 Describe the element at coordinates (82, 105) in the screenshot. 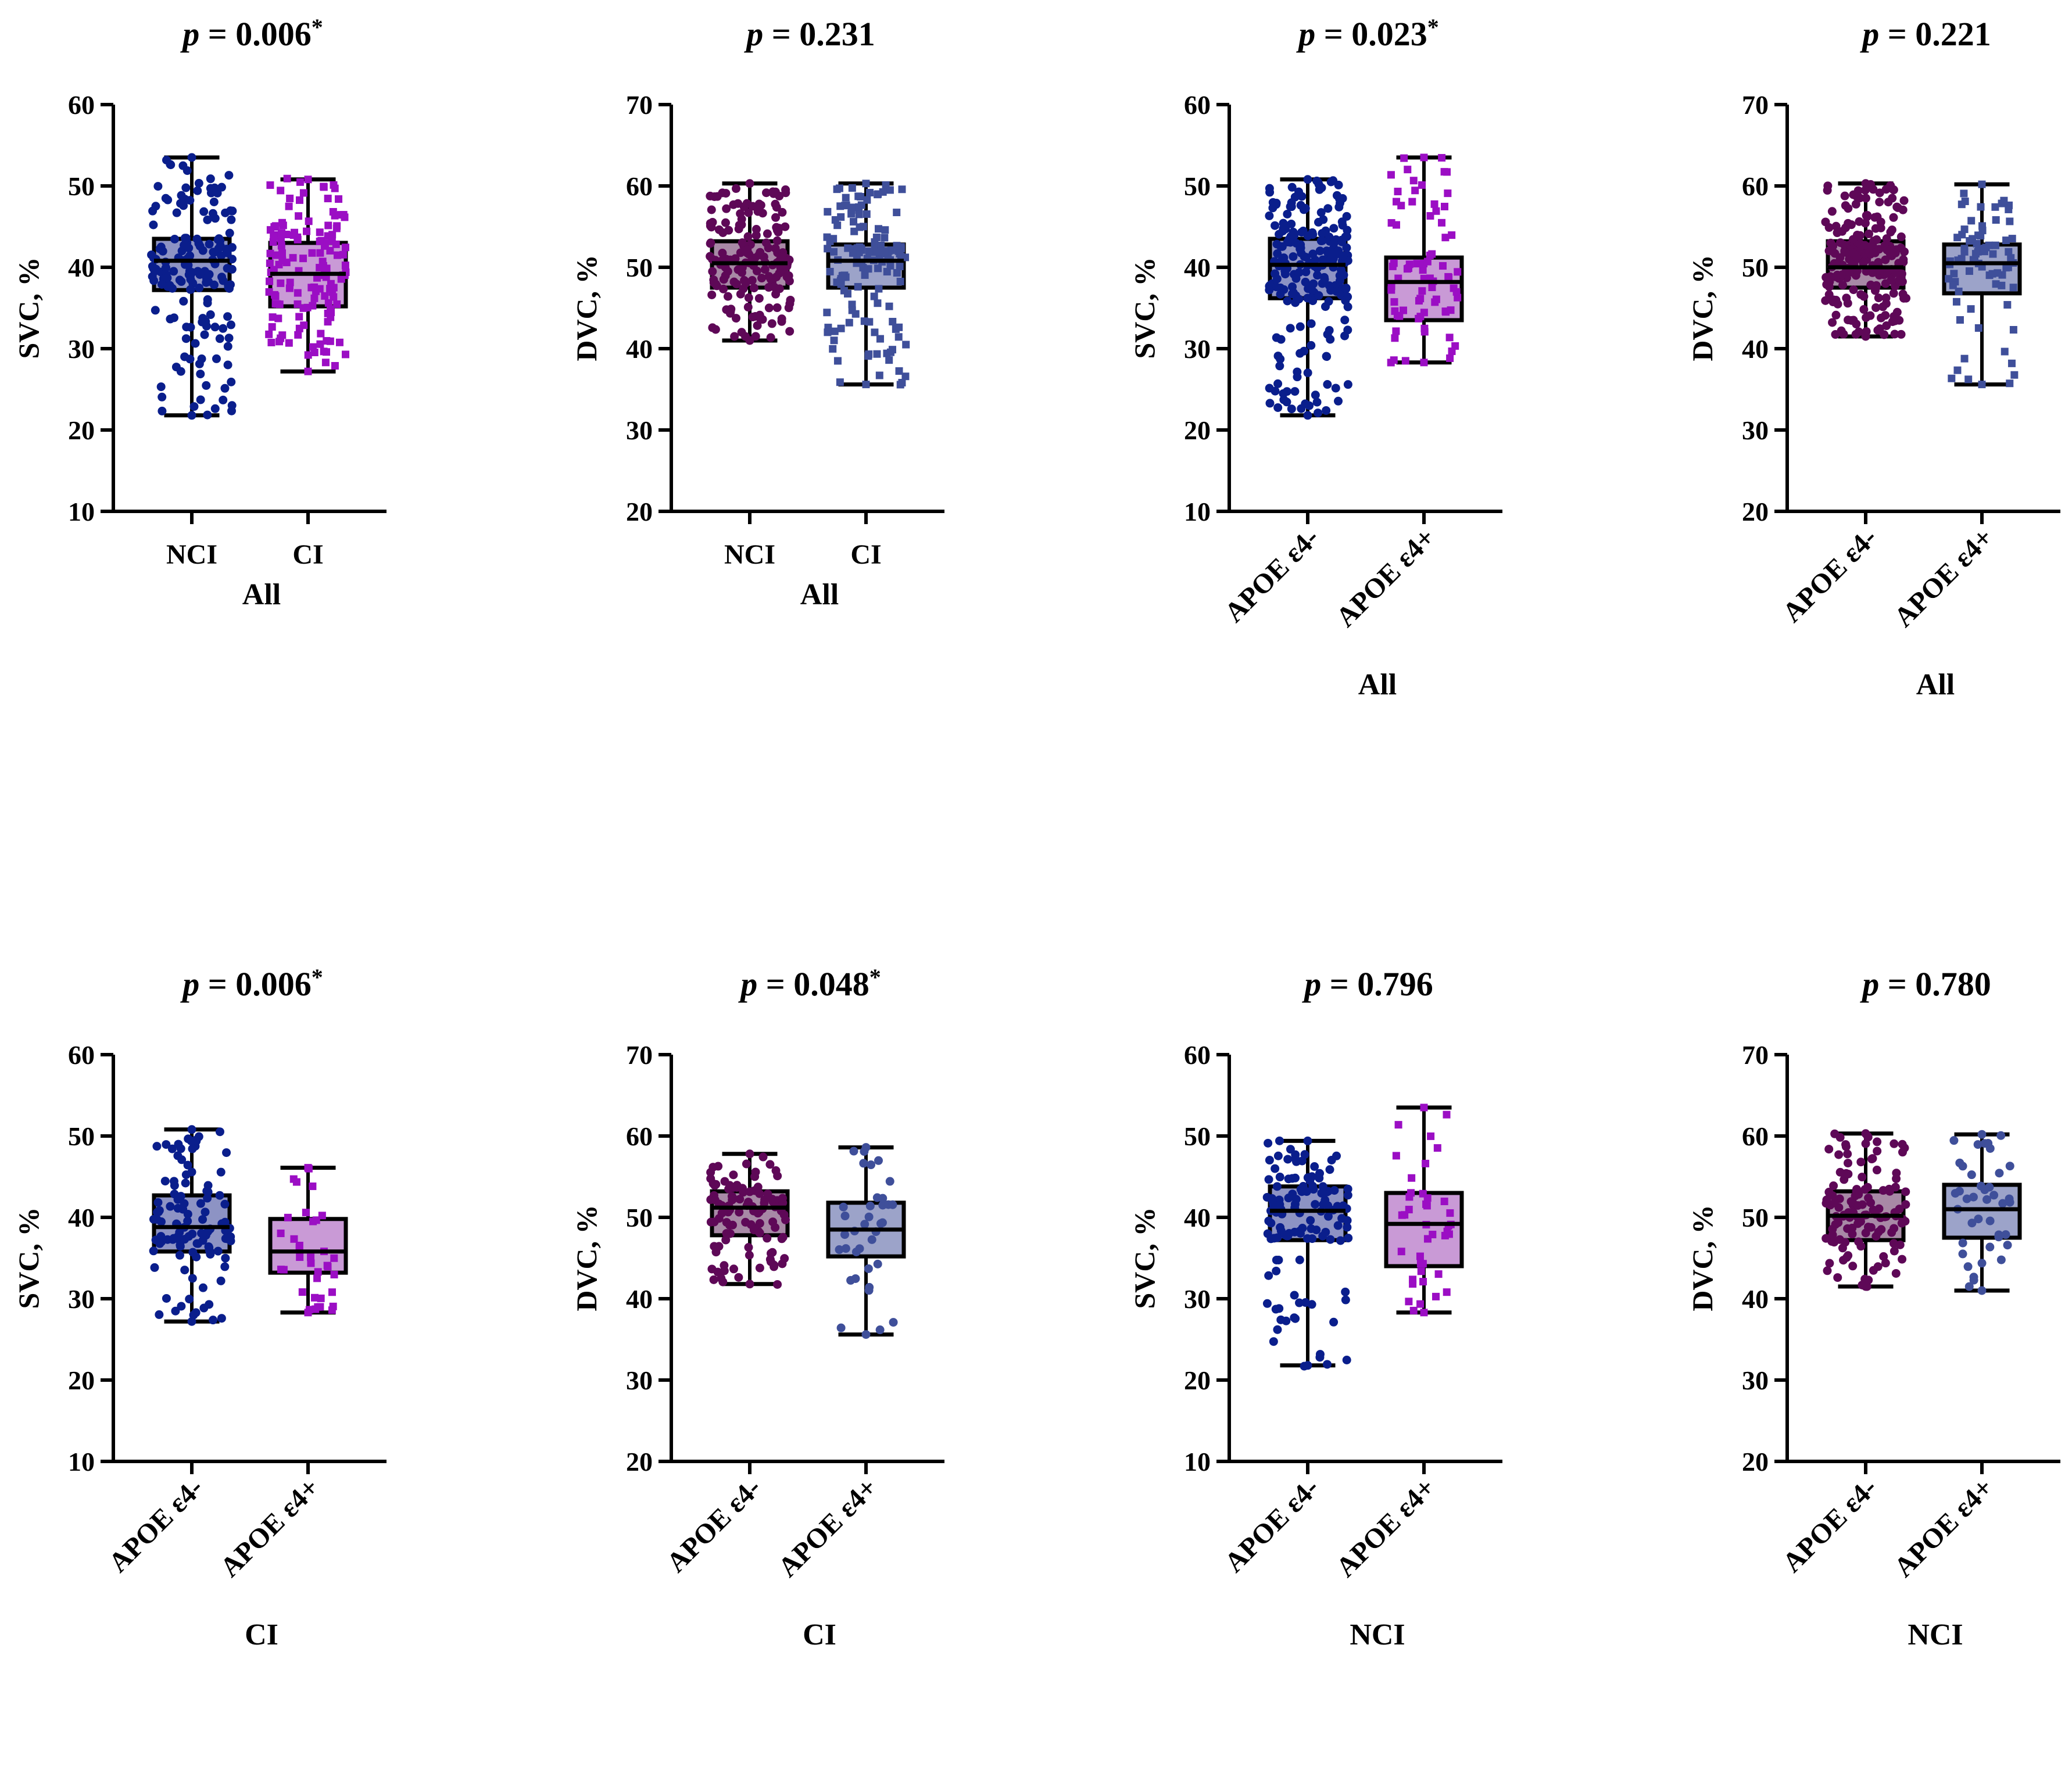

I see `y-tick-label: 60` at that location.